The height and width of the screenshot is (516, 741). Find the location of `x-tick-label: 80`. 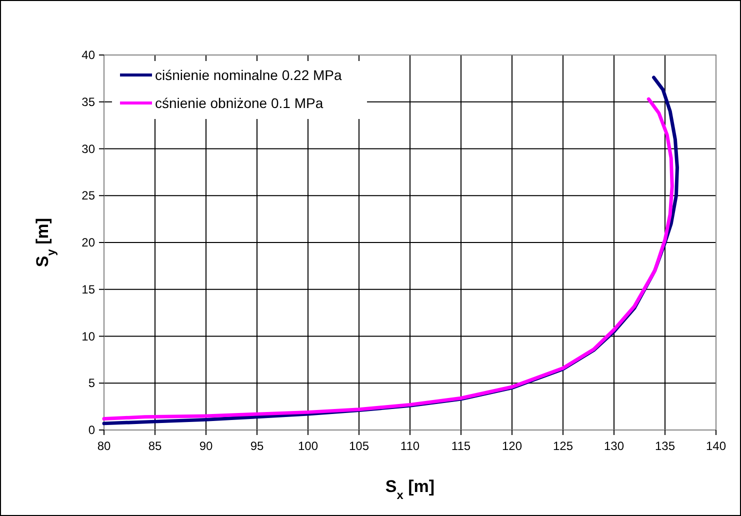

x-tick-label: 80 is located at coordinates (104, 446).